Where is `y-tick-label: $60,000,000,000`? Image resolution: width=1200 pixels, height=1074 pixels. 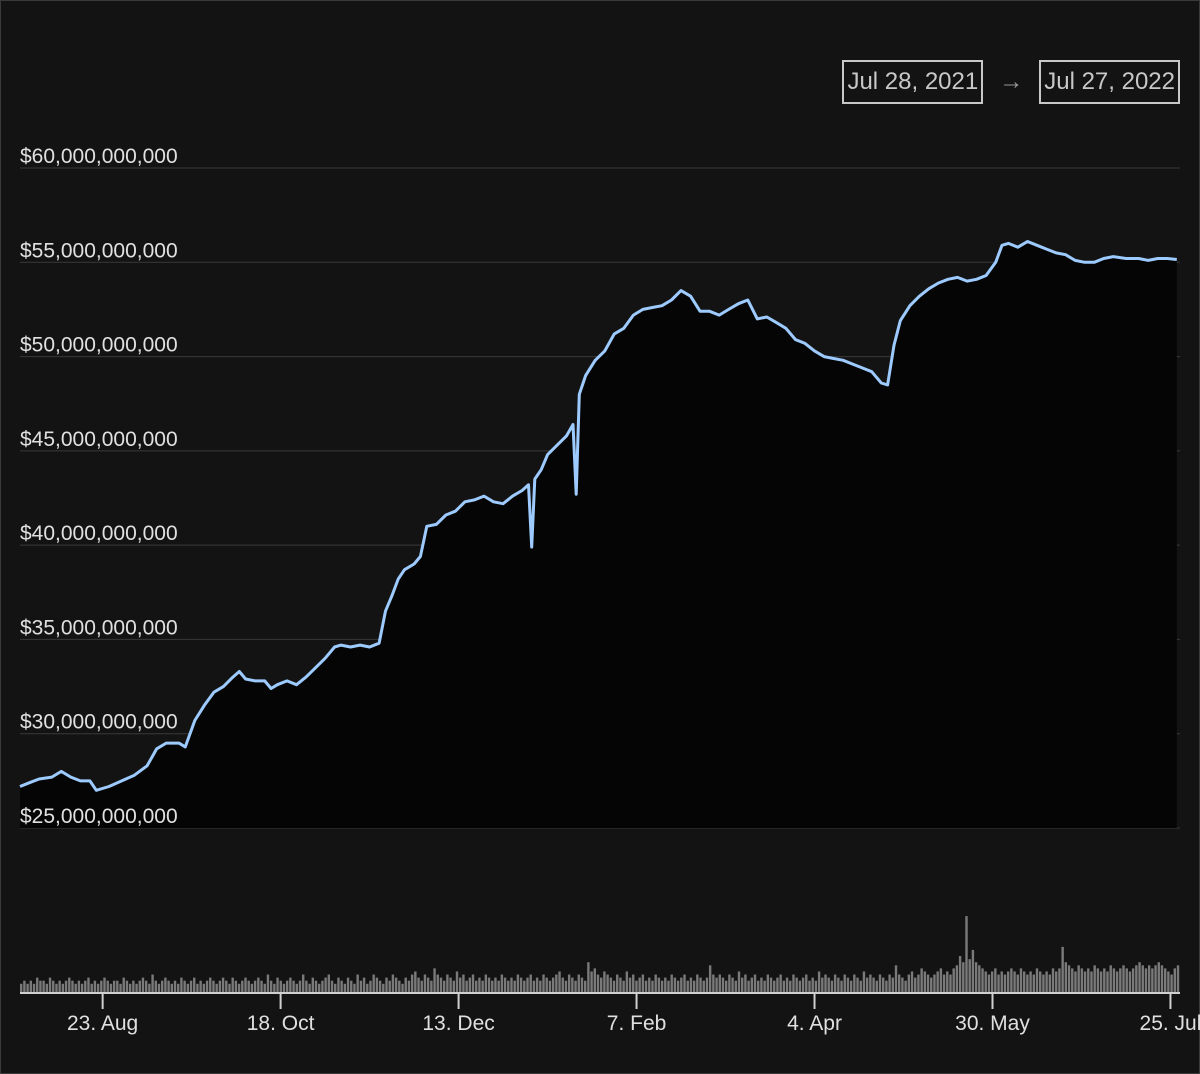
y-tick-label: $60,000,000,000 is located at coordinates (99, 156).